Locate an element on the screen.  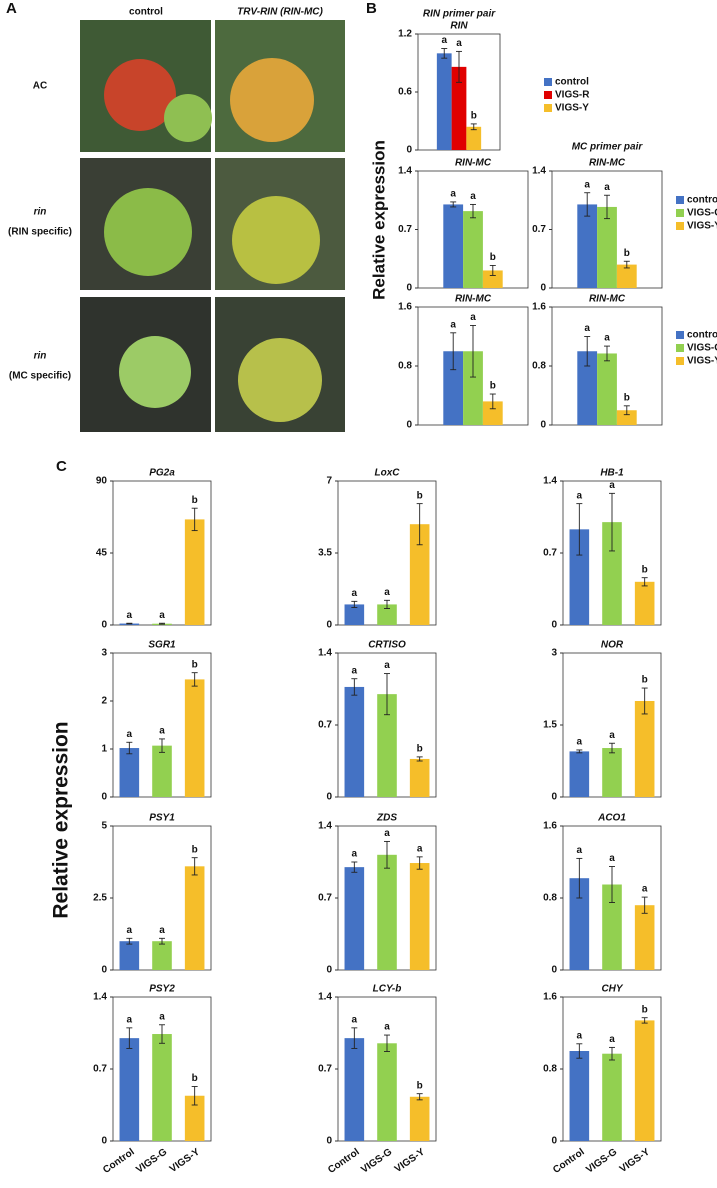
primer-header: RIN primer pair is located at coordinates (459, 14).